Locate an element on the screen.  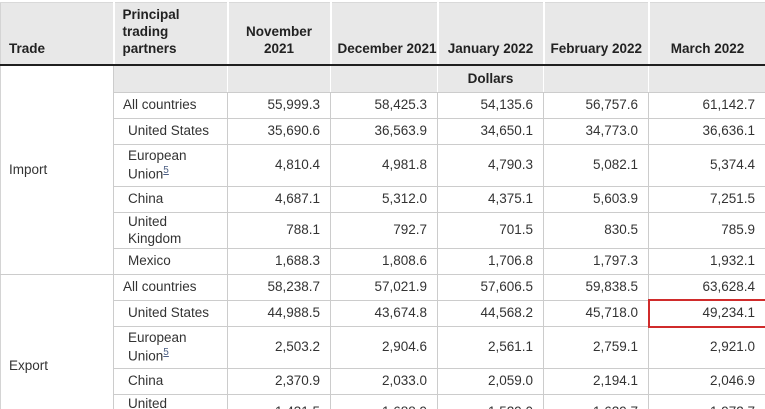
value-cell: 2,046.9 is located at coordinates (706, 381).